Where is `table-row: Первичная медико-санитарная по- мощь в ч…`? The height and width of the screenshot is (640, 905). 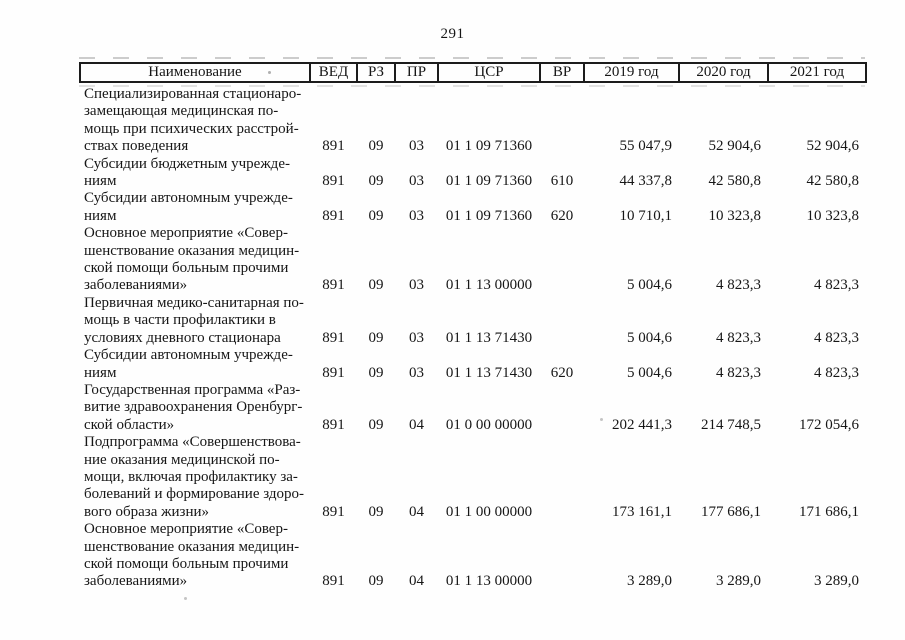
table-row: Первичная медико-санитарная по- мощь в ч… is located at coordinates (473, 321).